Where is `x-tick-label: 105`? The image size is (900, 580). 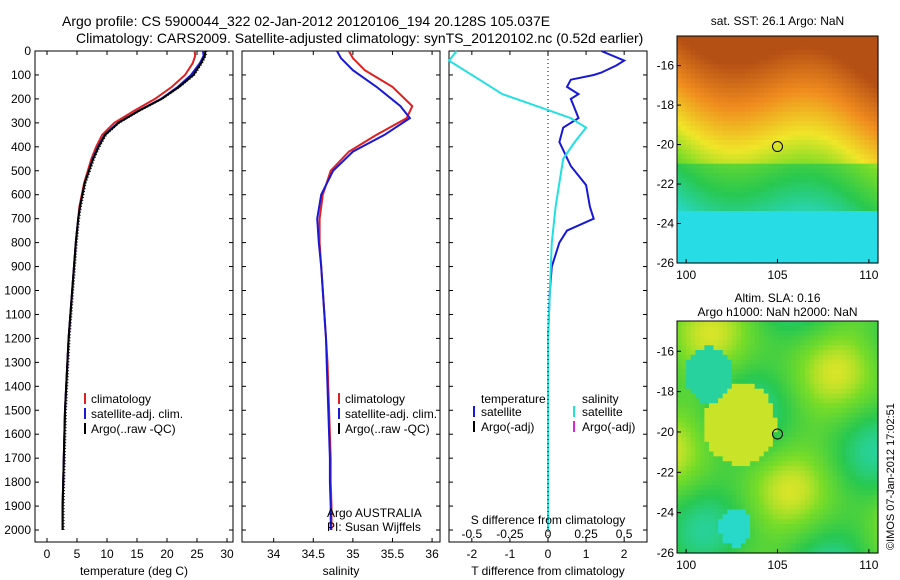
x-tick-label: 105 is located at coordinates (777, 275).